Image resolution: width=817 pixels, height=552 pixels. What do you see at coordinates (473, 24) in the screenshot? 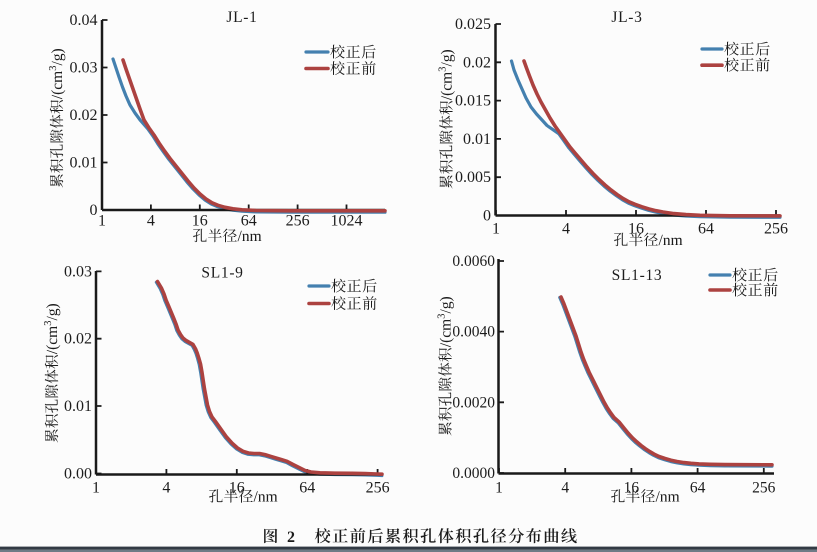
I see `svg-text: 0.025` at bounding box center [473, 24].